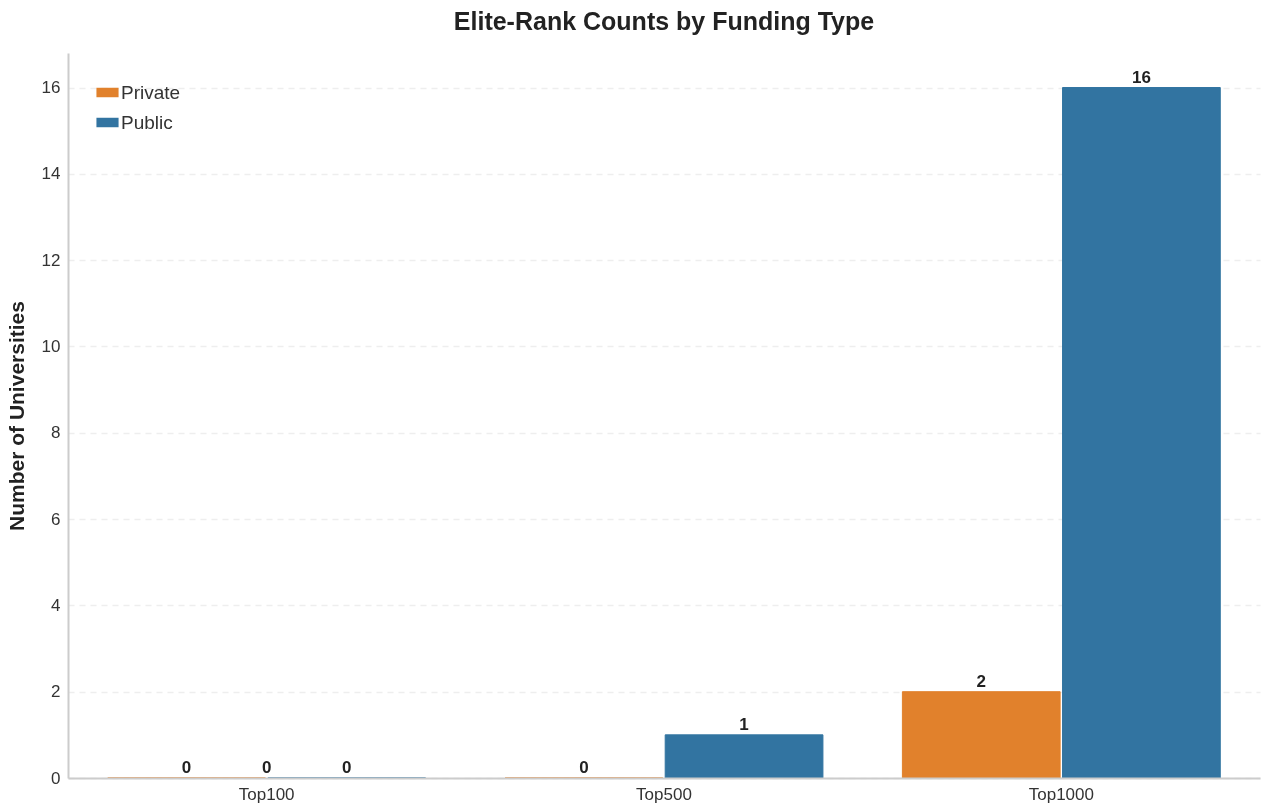 The image size is (1266, 808). What do you see at coordinates (664, 794) in the screenshot?
I see `x-tick-label: Top500` at bounding box center [664, 794].